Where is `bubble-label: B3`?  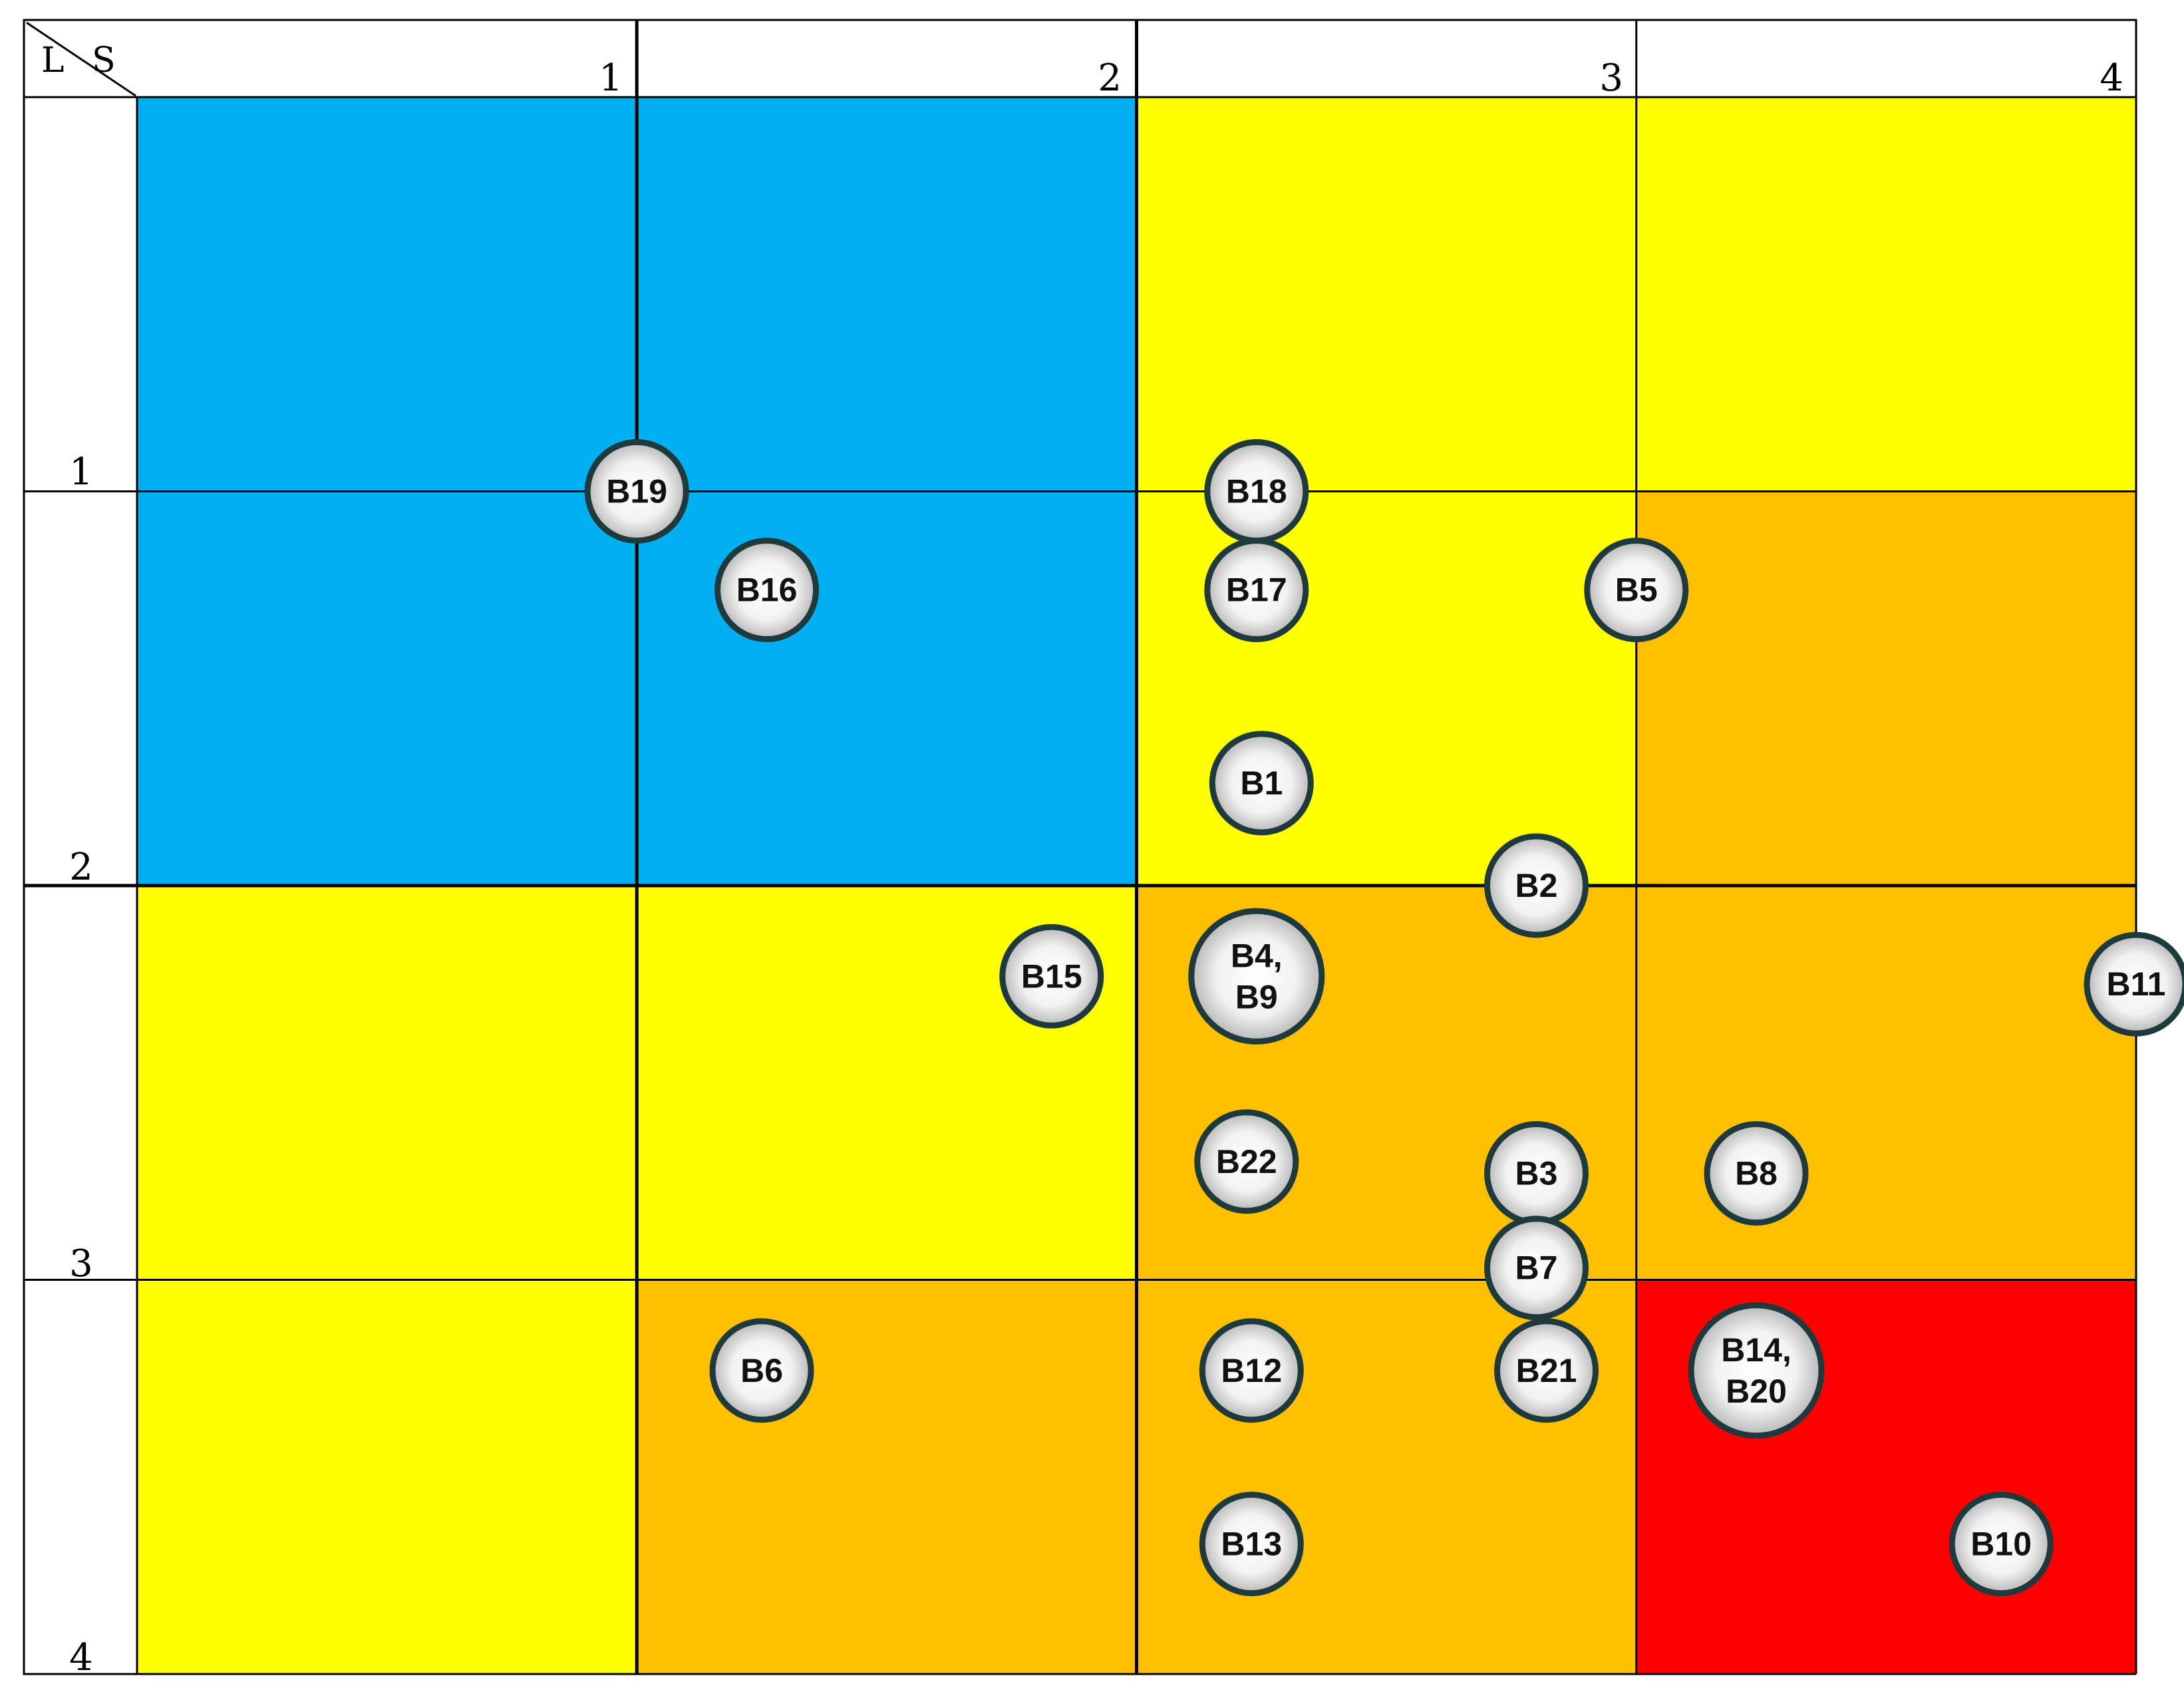
bubble-label: B3 is located at coordinates (1537, 1173).